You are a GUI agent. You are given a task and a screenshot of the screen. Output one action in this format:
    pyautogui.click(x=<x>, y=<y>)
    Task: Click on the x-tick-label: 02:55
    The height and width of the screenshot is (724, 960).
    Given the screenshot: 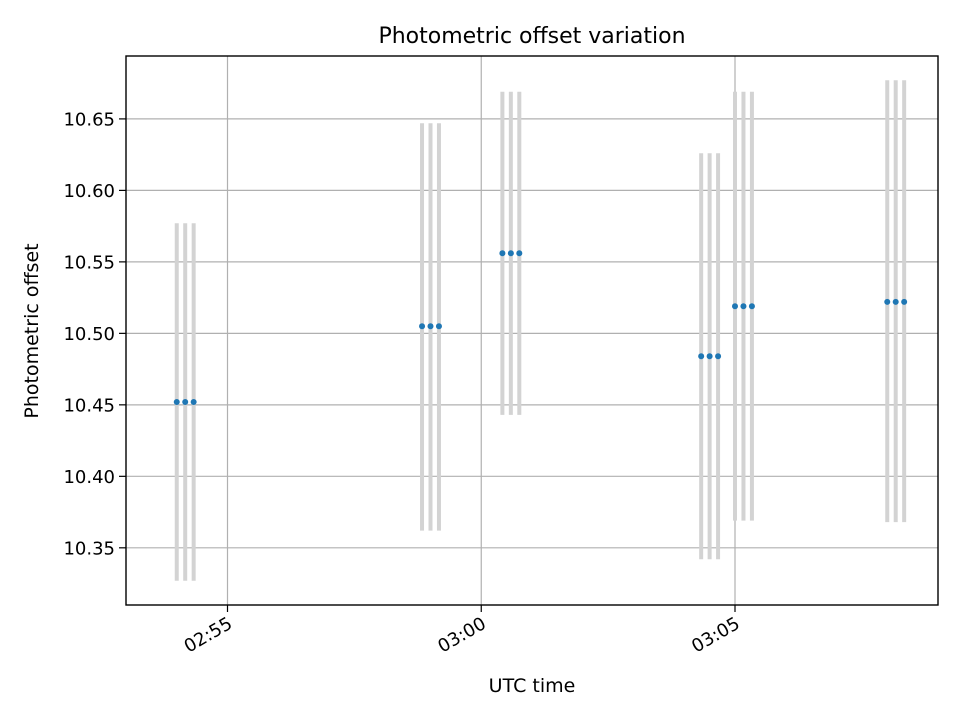 What is the action you would take?
    pyautogui.click(x=208, y=635)
    